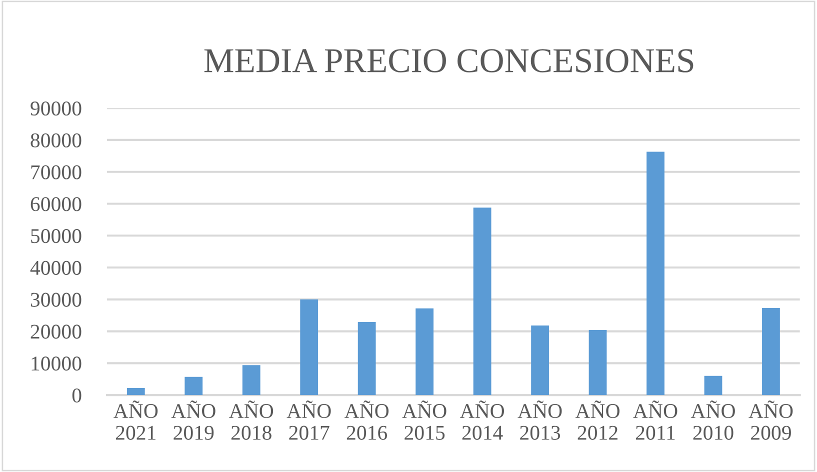 This screenshot has height=472, width=817. Describe the element at coordinates (540, 420) in the screenshot. I see `x-tick-label: AÑO 2013` at that location.